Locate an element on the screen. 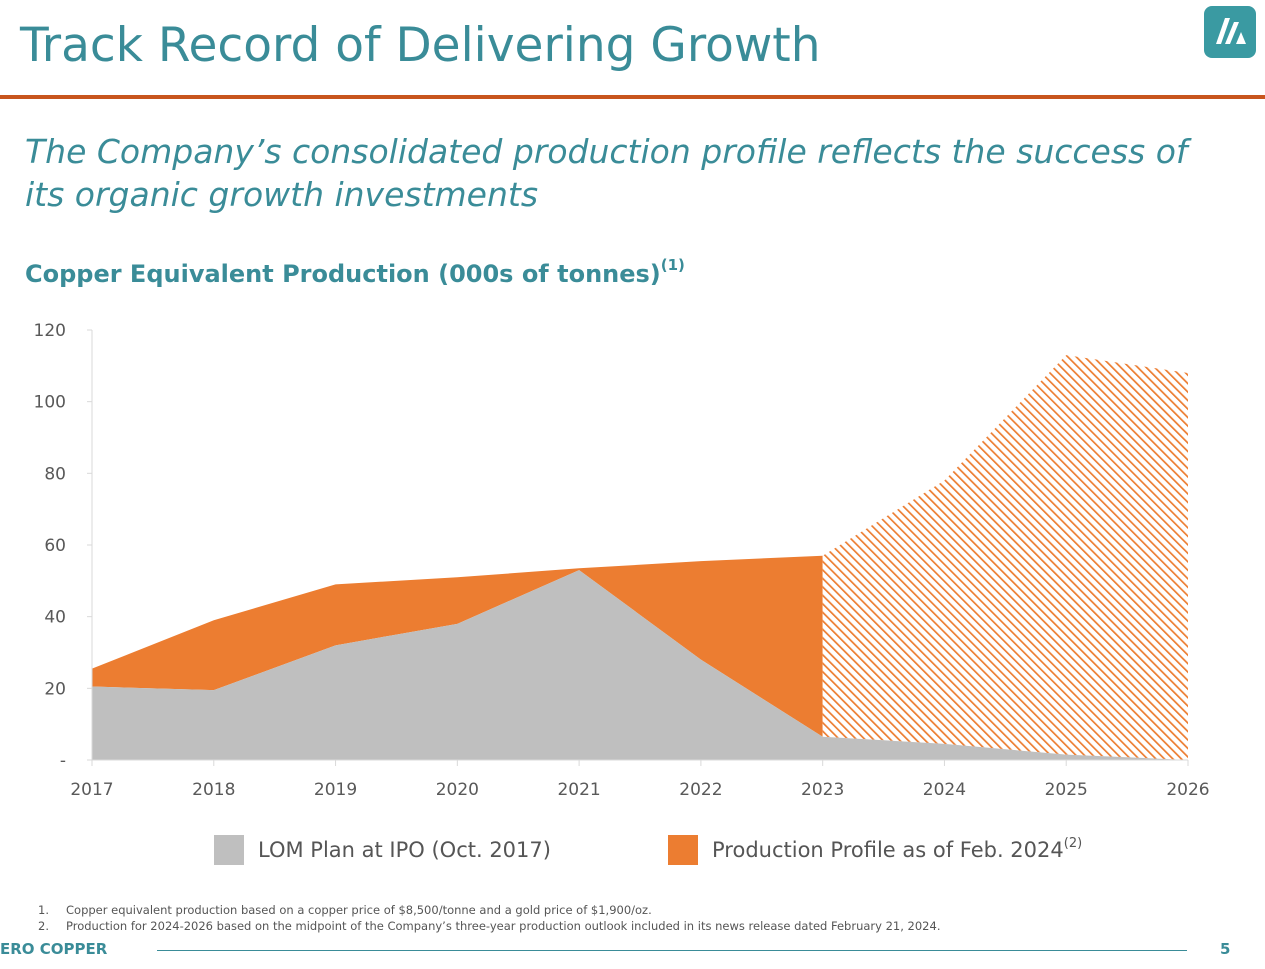 The height and width of the screenshot is (969, 1265). y-tick-label: 80 is located at coordinates (55, 474).